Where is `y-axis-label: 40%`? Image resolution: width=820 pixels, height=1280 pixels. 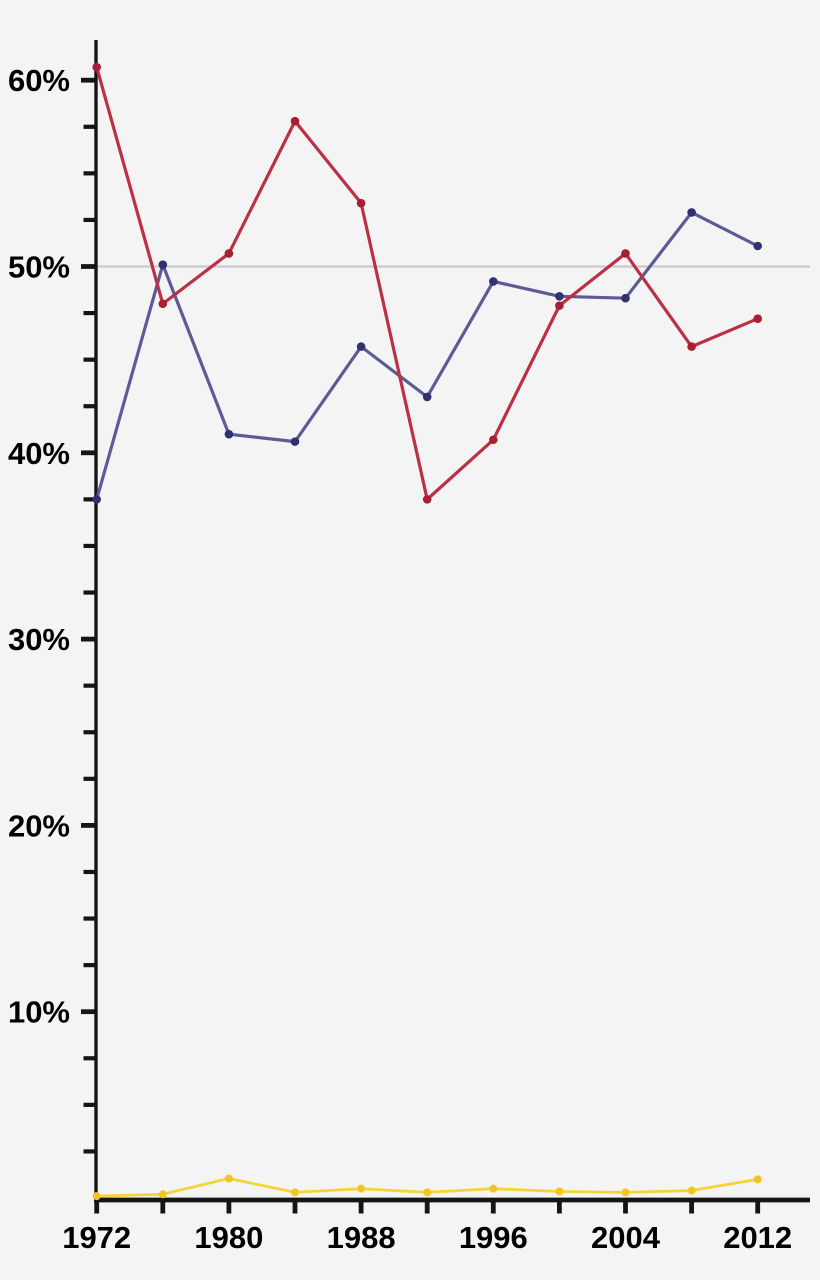 y-axis-label: 40% is located at coordinates (39, 453).